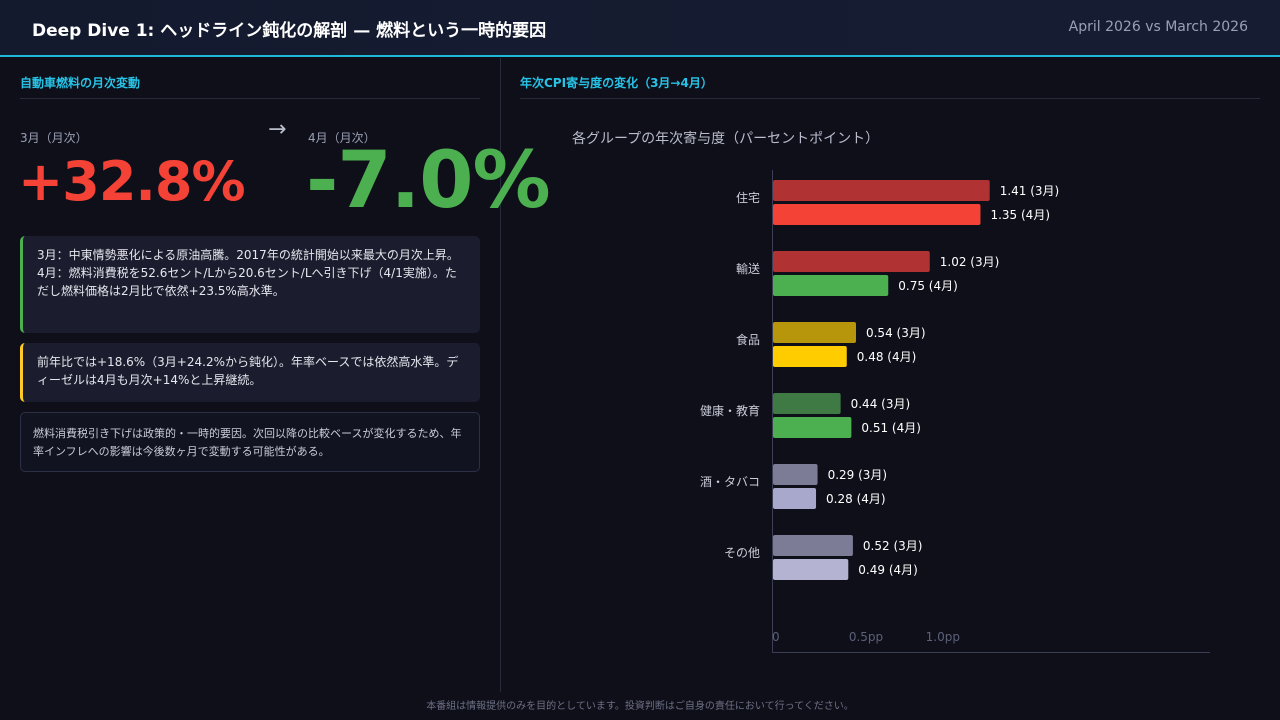  Describe the element at coordinates (132, 181) in the screenshot. I see `kpi-march-value: +32.8%` at that location.